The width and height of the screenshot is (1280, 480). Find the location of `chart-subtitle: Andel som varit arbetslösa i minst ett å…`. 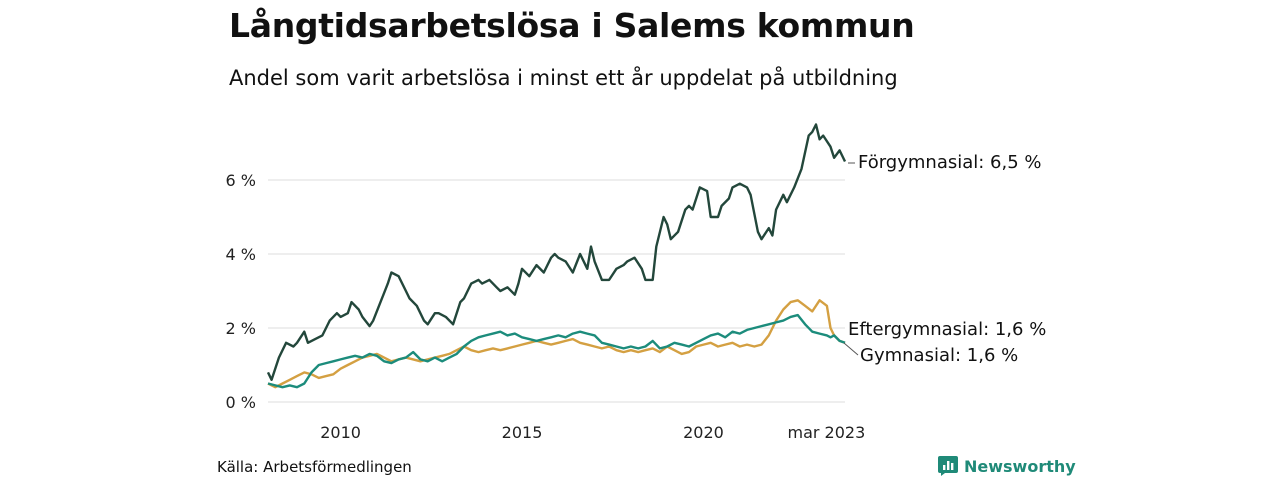

chart-subtitle: Andel som varit arbetslösa i minst ett å… is located at coordinates (563, 78).